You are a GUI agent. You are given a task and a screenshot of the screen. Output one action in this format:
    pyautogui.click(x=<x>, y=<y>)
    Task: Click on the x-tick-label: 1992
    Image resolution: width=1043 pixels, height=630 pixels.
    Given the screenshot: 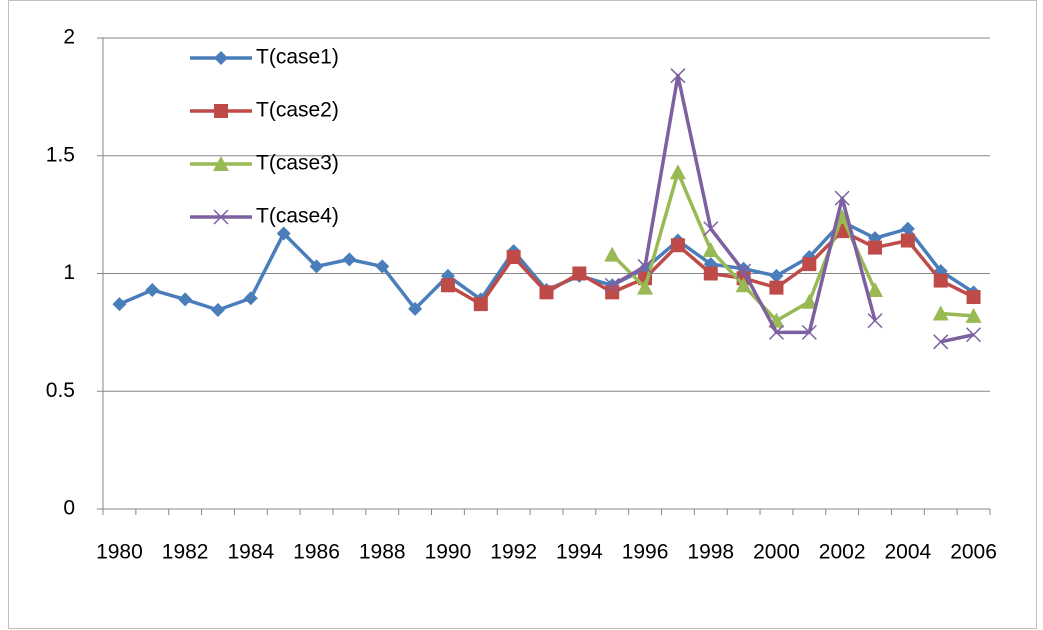 What is the action you would take?
    pyautogui.click(x=513, y=552)
    